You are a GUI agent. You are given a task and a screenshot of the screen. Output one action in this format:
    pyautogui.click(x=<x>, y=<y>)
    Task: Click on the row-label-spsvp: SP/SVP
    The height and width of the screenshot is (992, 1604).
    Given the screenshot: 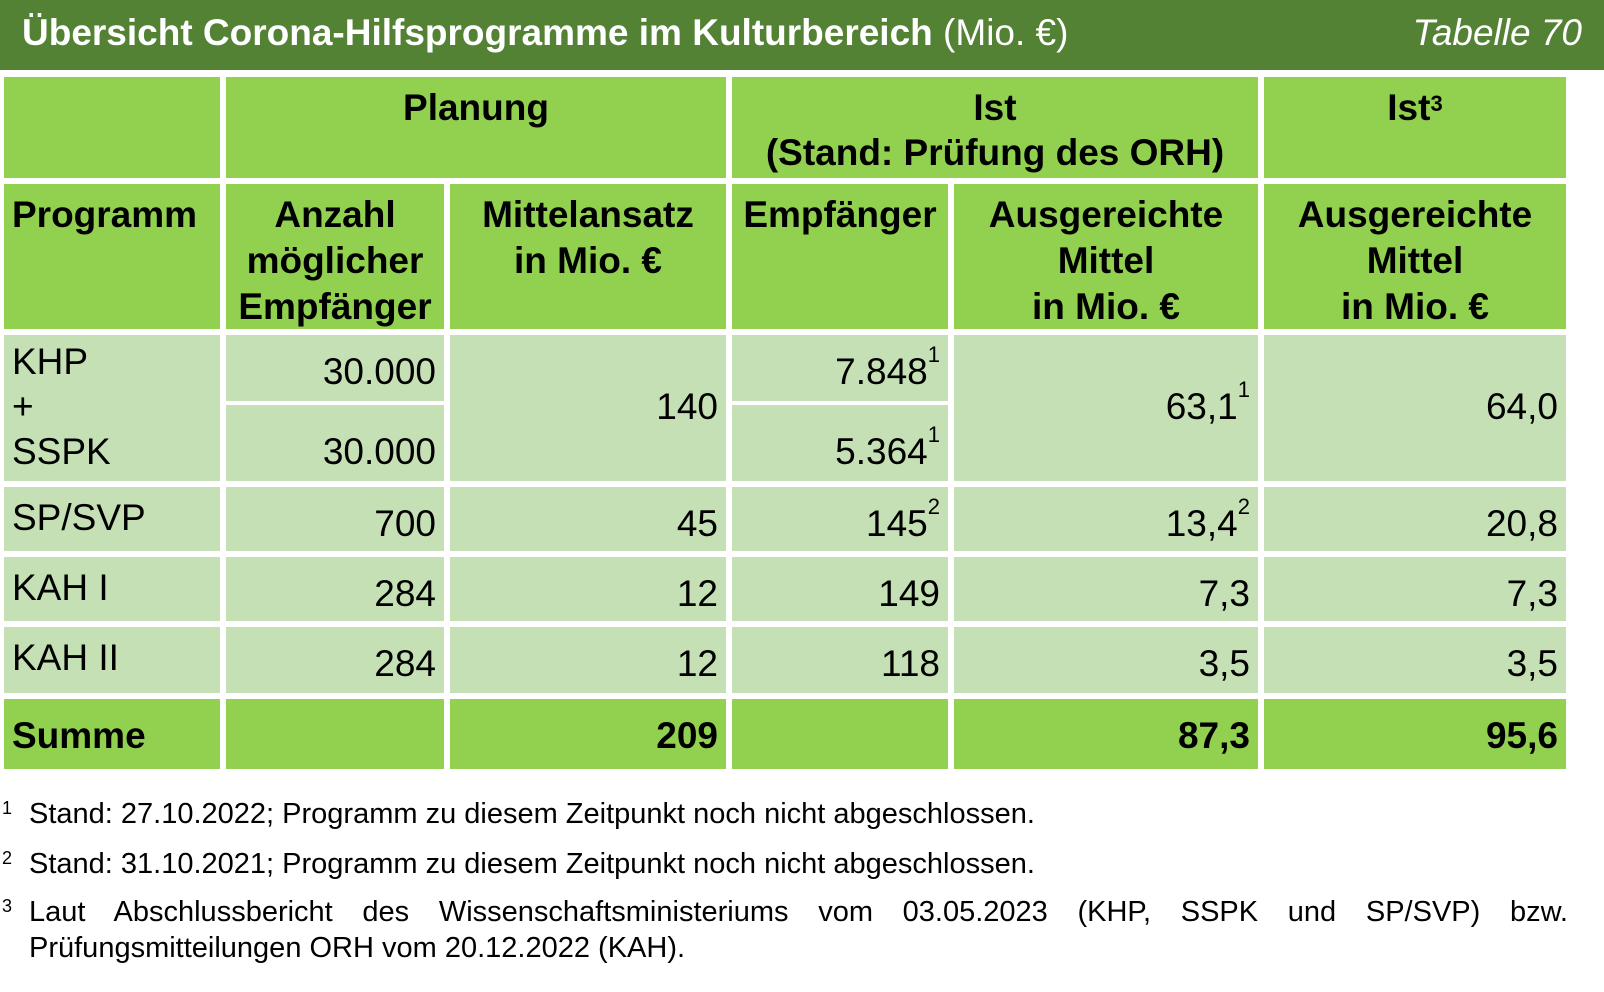 What is the action you would take?
    pyautogui.click(x=112, y=519)
    